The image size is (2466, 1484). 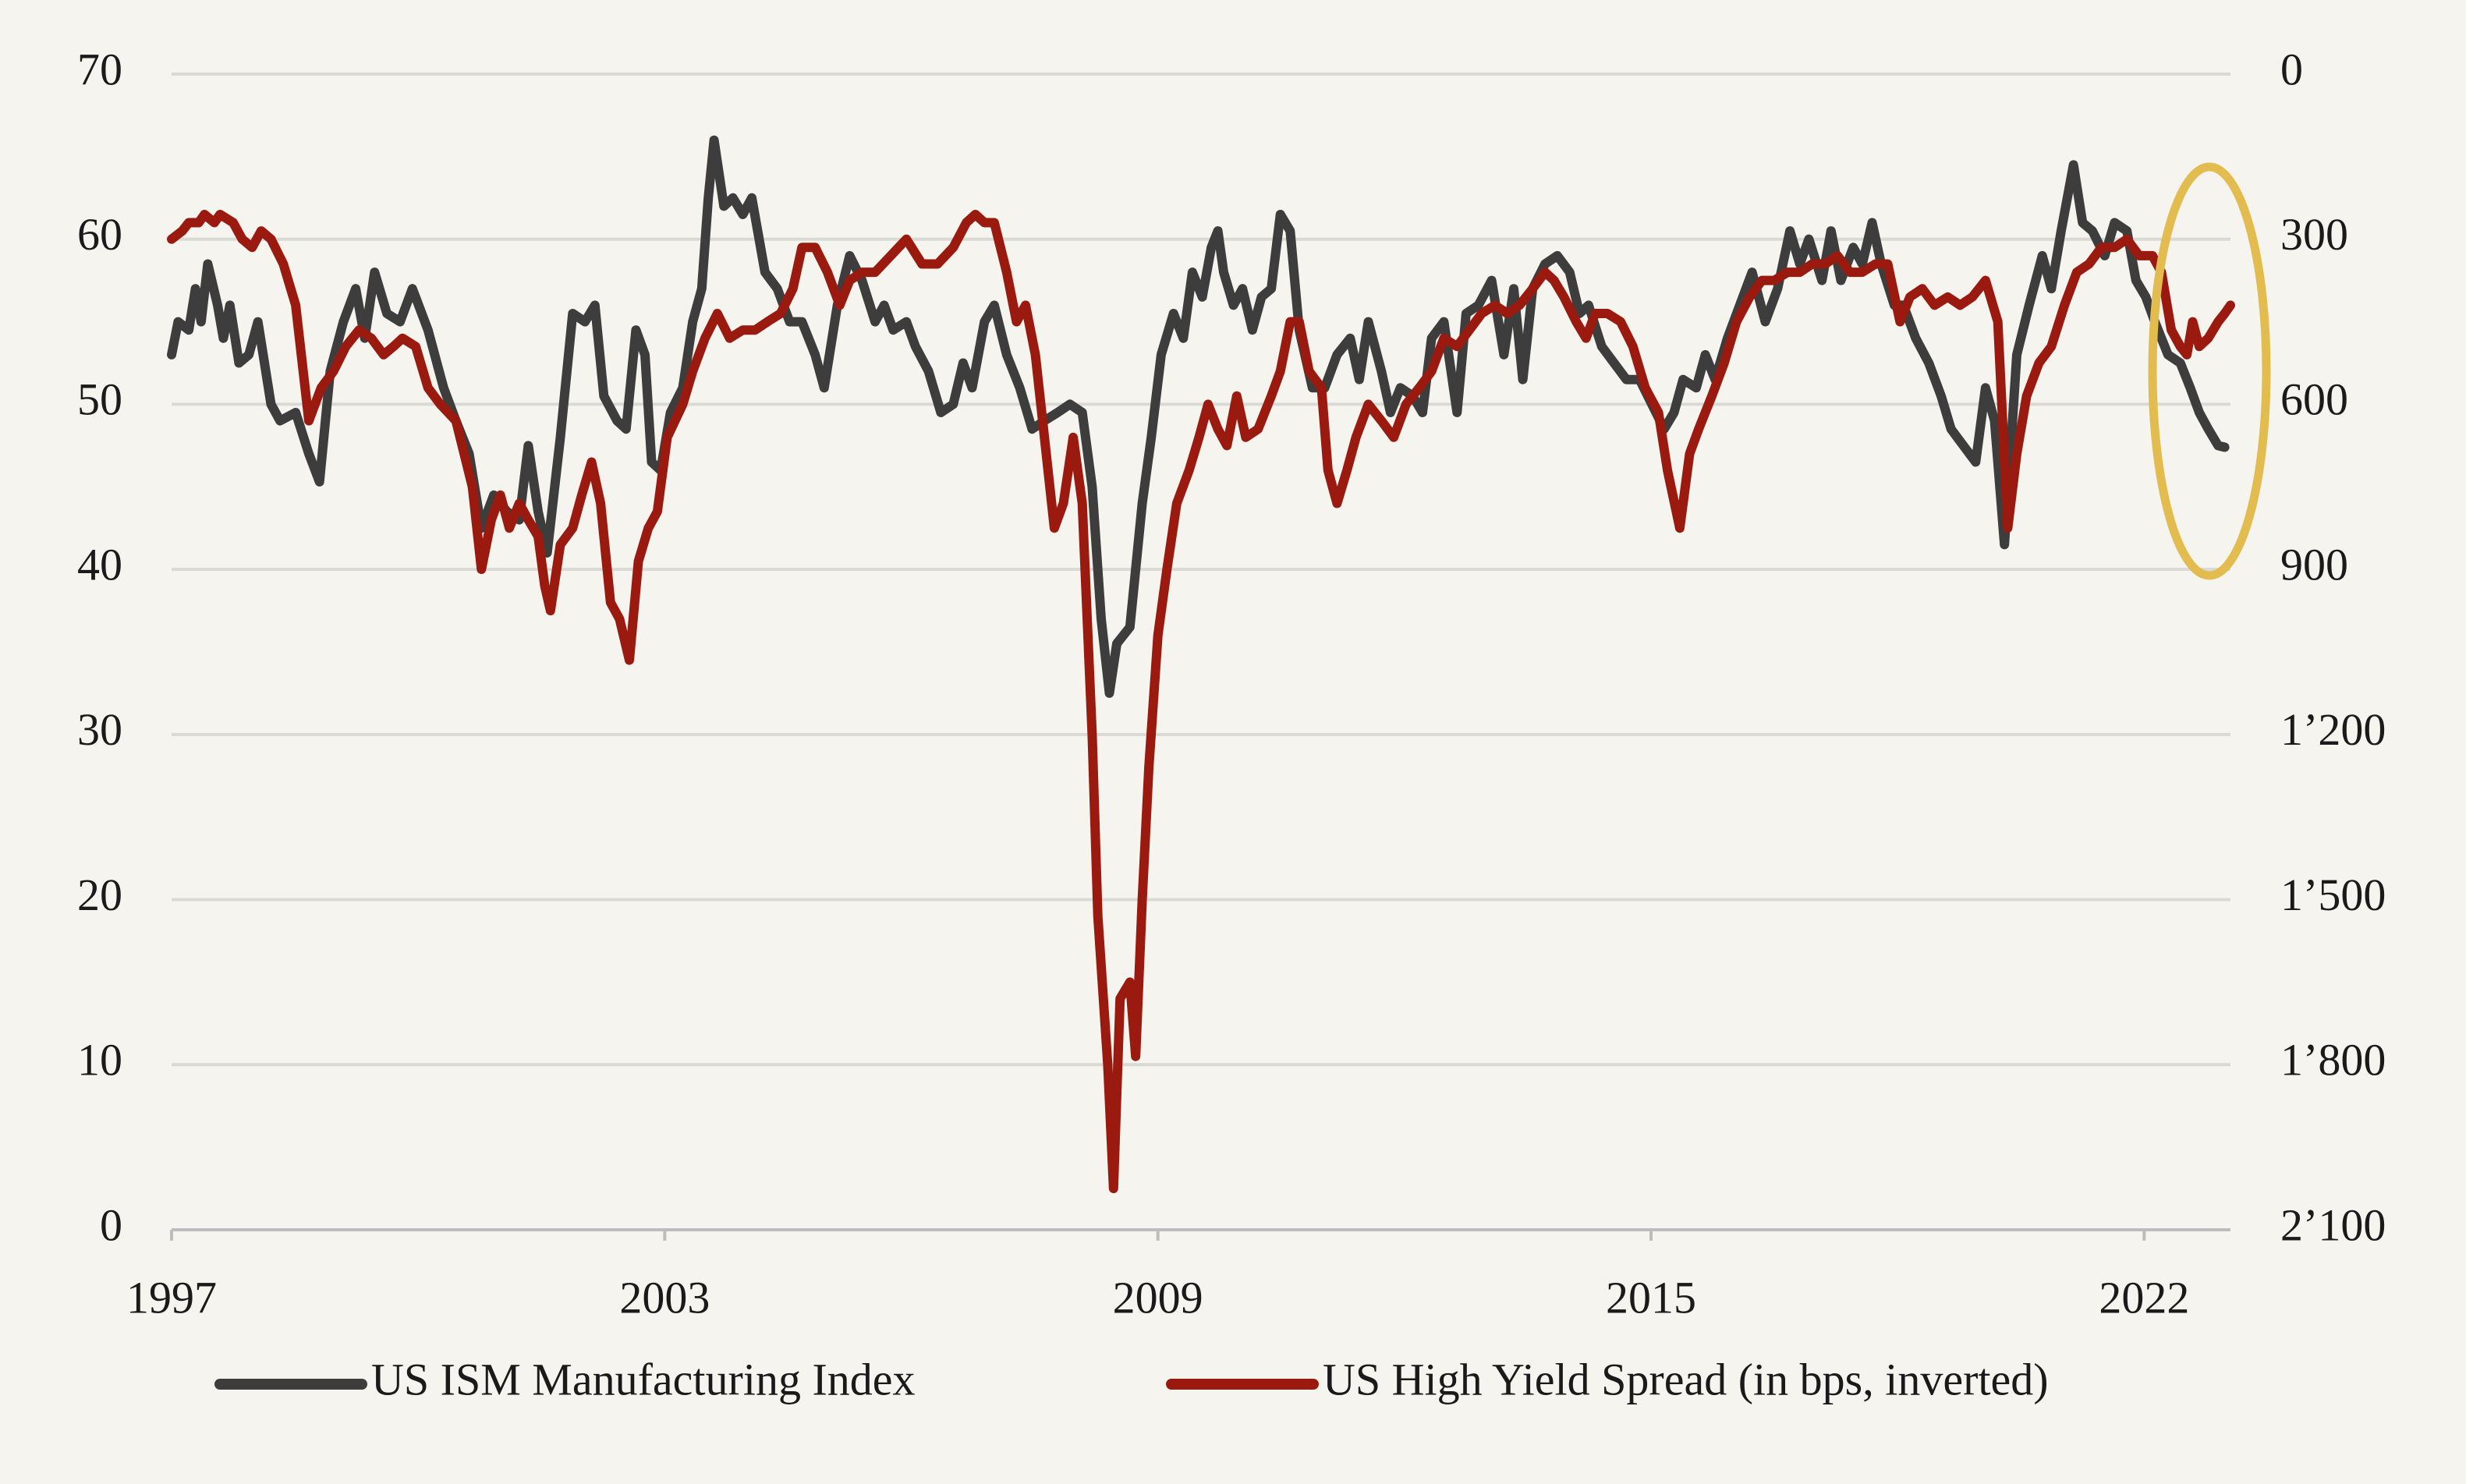 What do you see at coordinates (1686, 1379) in the screenshot?
I see `legend-label: US High Yield Spread (in bps, inverted)` at bounding box center [1686, 1379].